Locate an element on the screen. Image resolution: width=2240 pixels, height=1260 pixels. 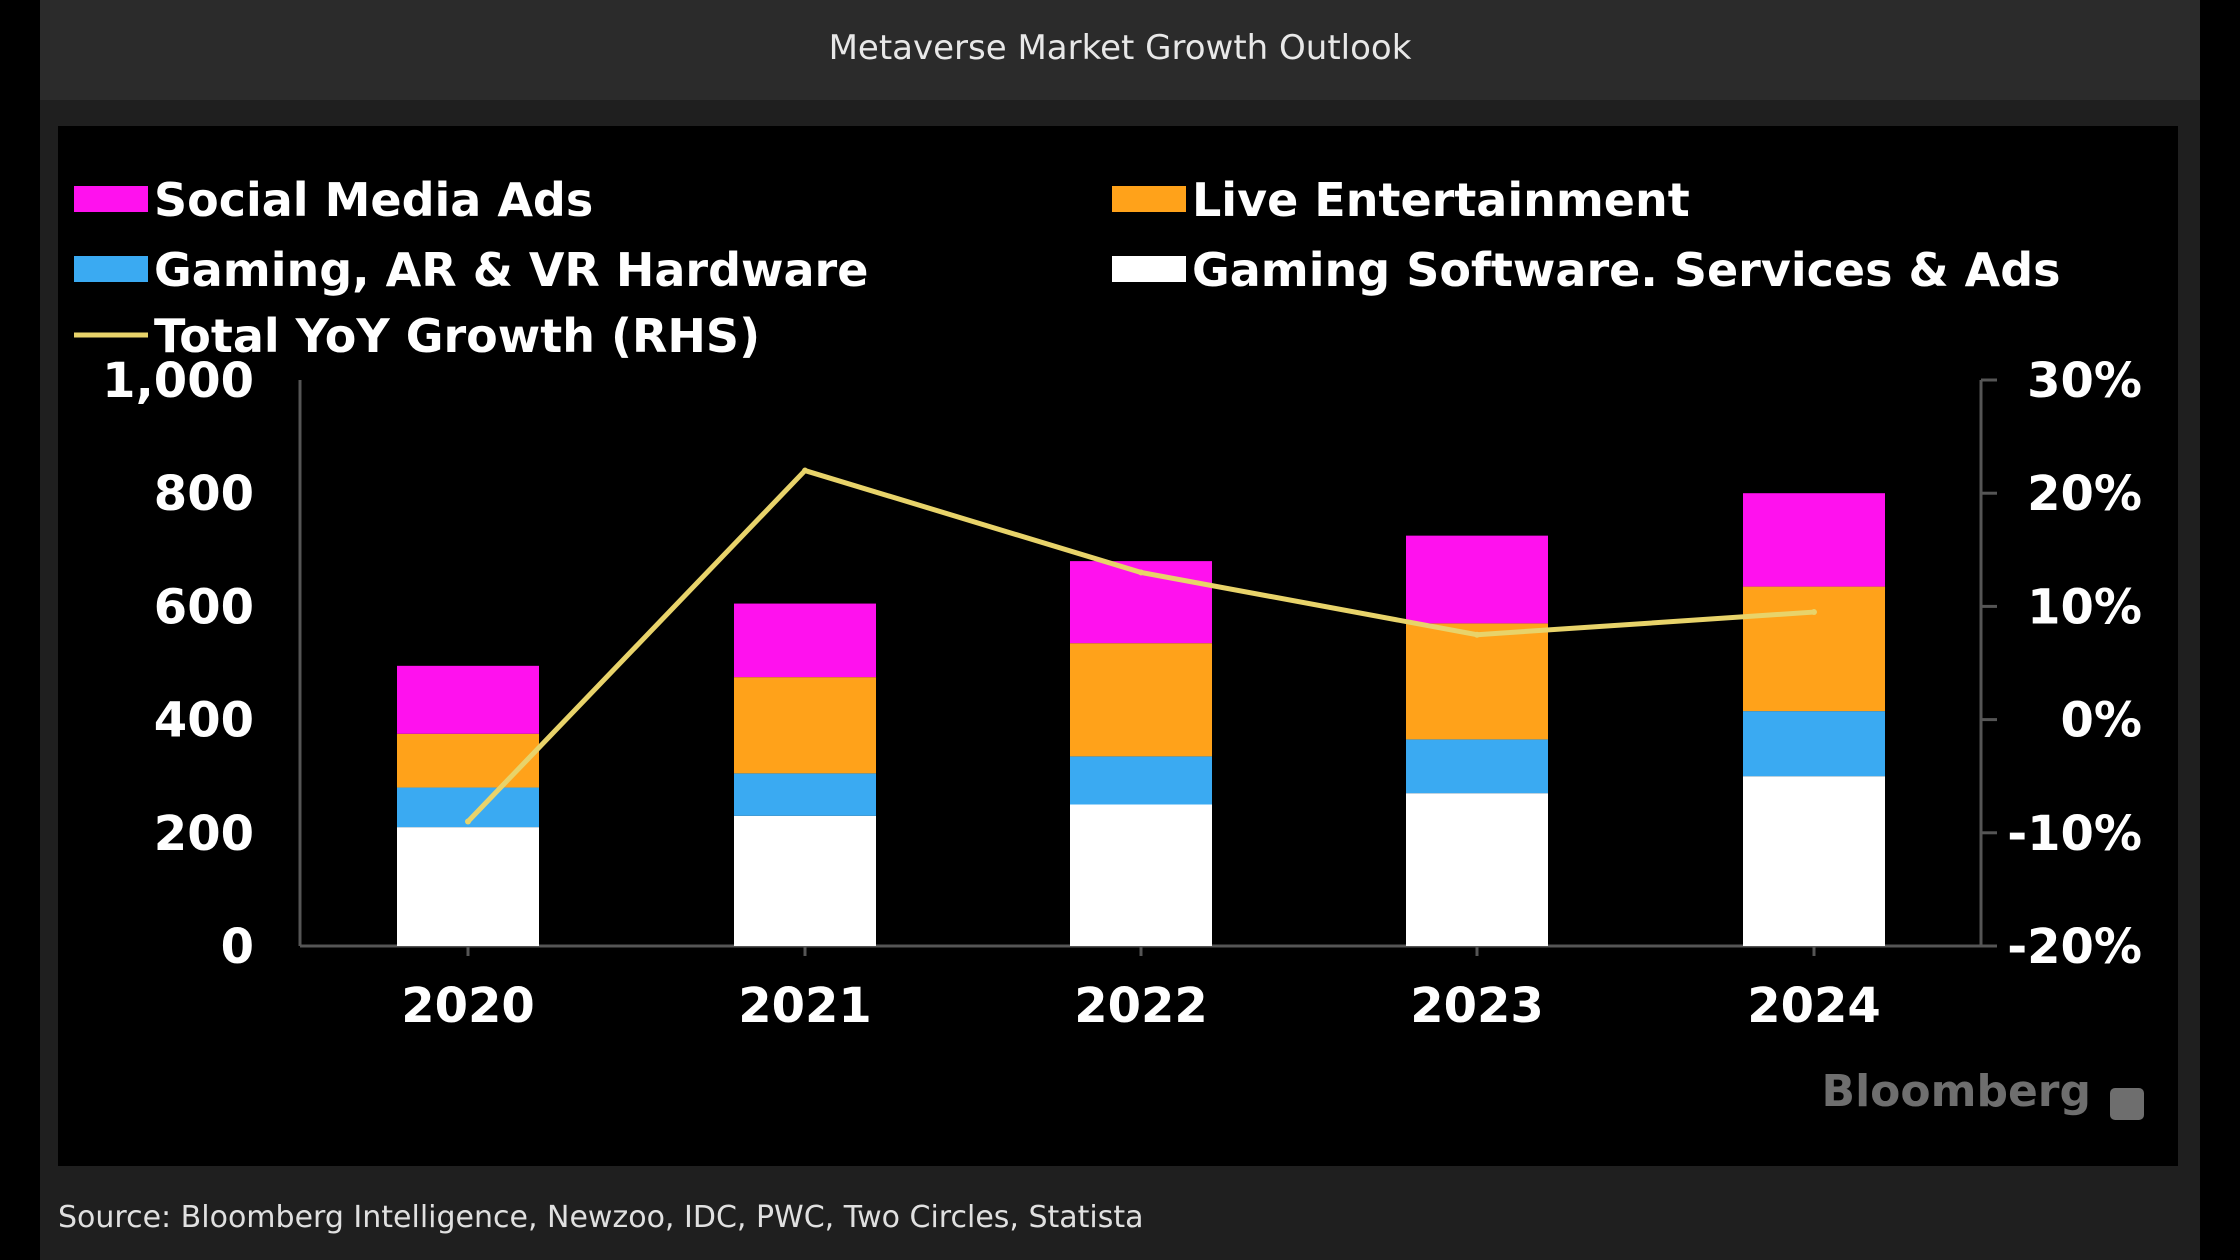
y-right-tick-label: 20% is located at coordinates (2084, 494).